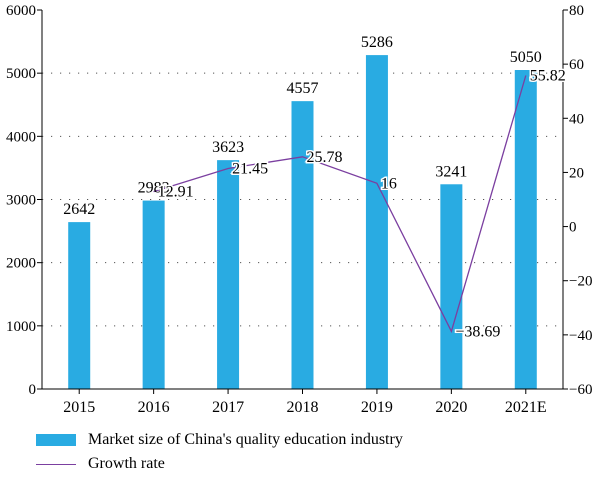 This screenshot has height=485, width=600. What do you see at coordinates (303, 88) in the screenshot?
I see `bar-value-label: 4557` at bounding box center [303, 88].